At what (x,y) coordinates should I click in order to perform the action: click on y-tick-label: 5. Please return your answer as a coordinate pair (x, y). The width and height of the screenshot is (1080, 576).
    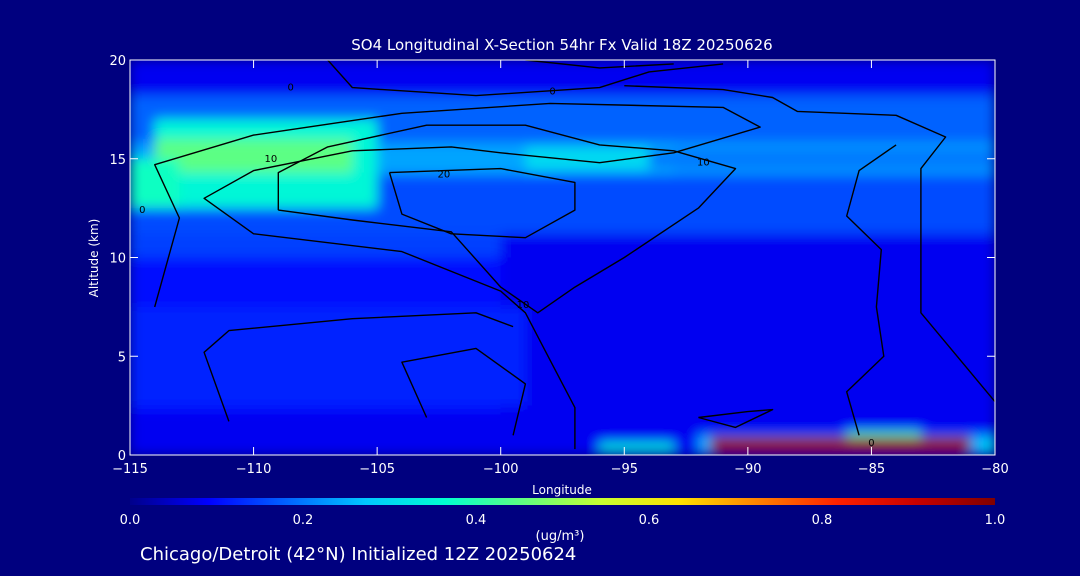
    Looking at the image, I should click on (122, 357).